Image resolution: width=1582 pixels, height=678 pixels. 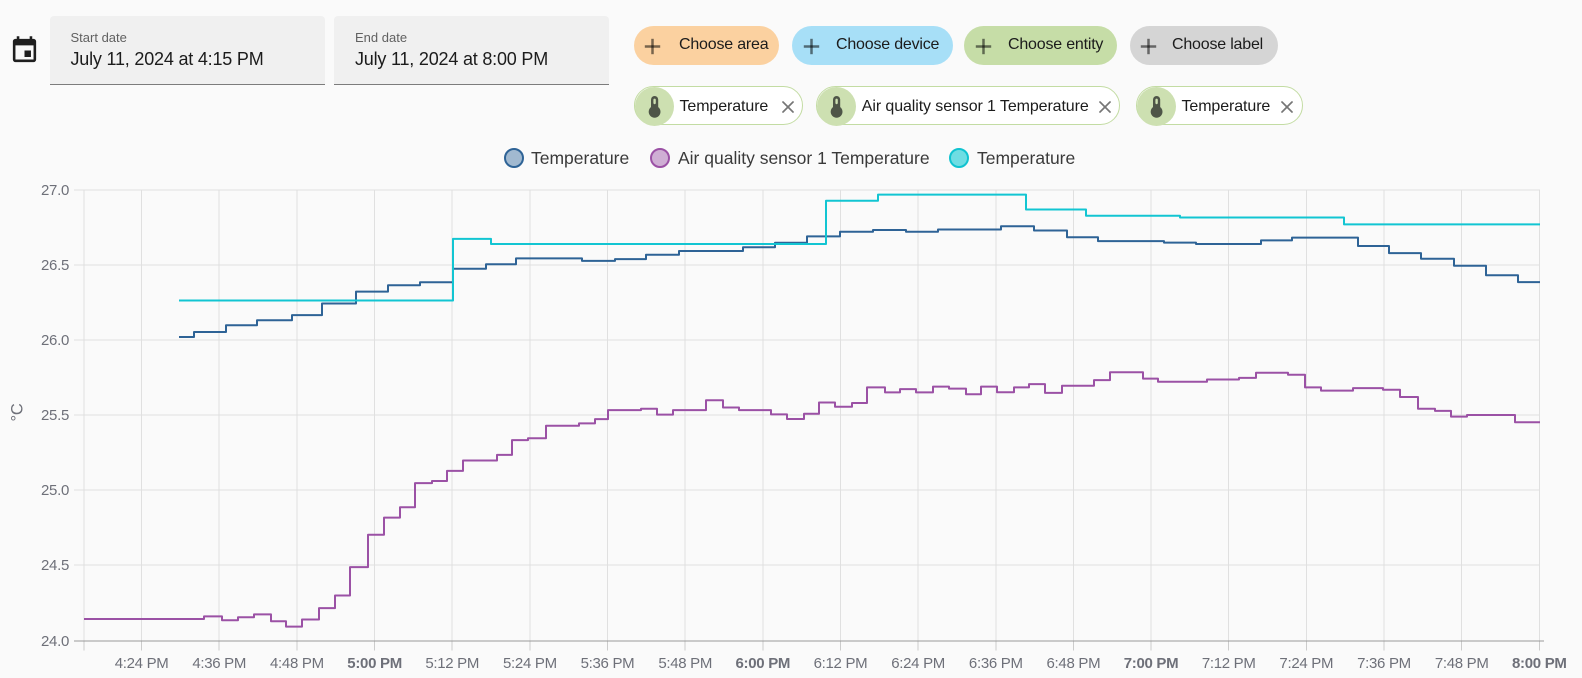 What do you see at coordinates (55, 340) in the screenshot?
I see `svg-text: 26.0` at bounding box center [55, 340].